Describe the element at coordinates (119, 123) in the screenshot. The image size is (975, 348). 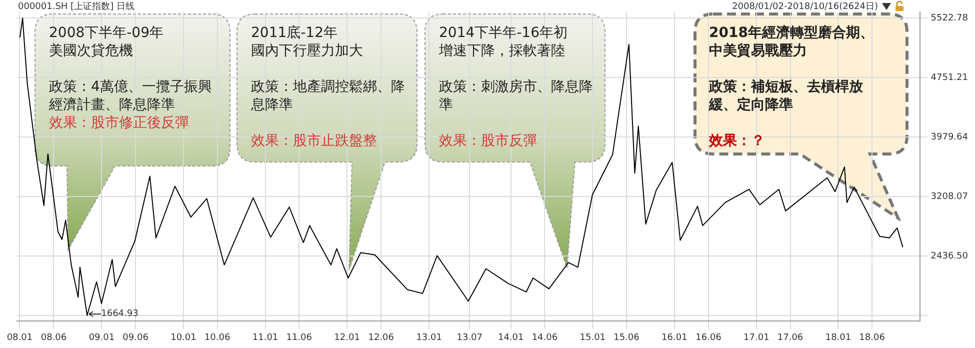
I see `annotation: 效果：股市修正後反彈` at that location.